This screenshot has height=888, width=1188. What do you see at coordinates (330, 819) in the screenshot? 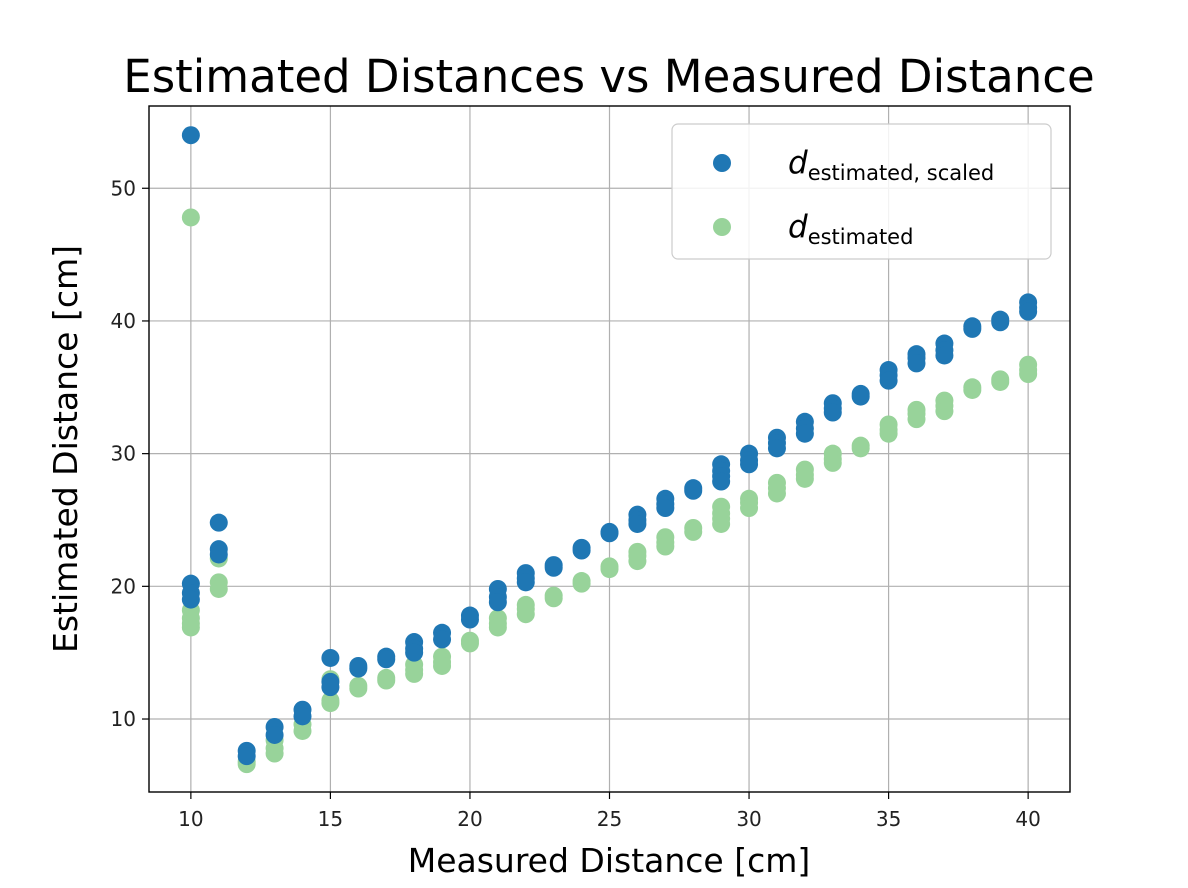
I see `x-tick-label: 15` at bounding box center [330, 819].